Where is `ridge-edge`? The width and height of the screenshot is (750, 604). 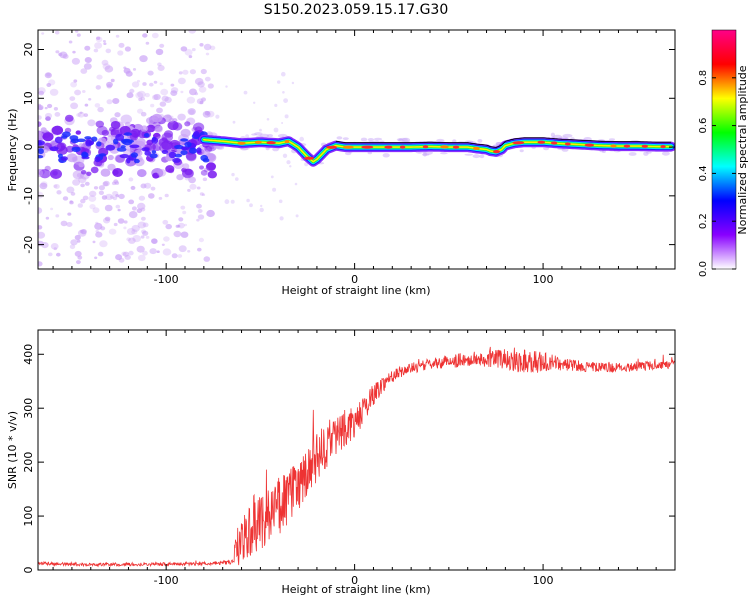 ridge-edge is located at coordinates (503, 142).